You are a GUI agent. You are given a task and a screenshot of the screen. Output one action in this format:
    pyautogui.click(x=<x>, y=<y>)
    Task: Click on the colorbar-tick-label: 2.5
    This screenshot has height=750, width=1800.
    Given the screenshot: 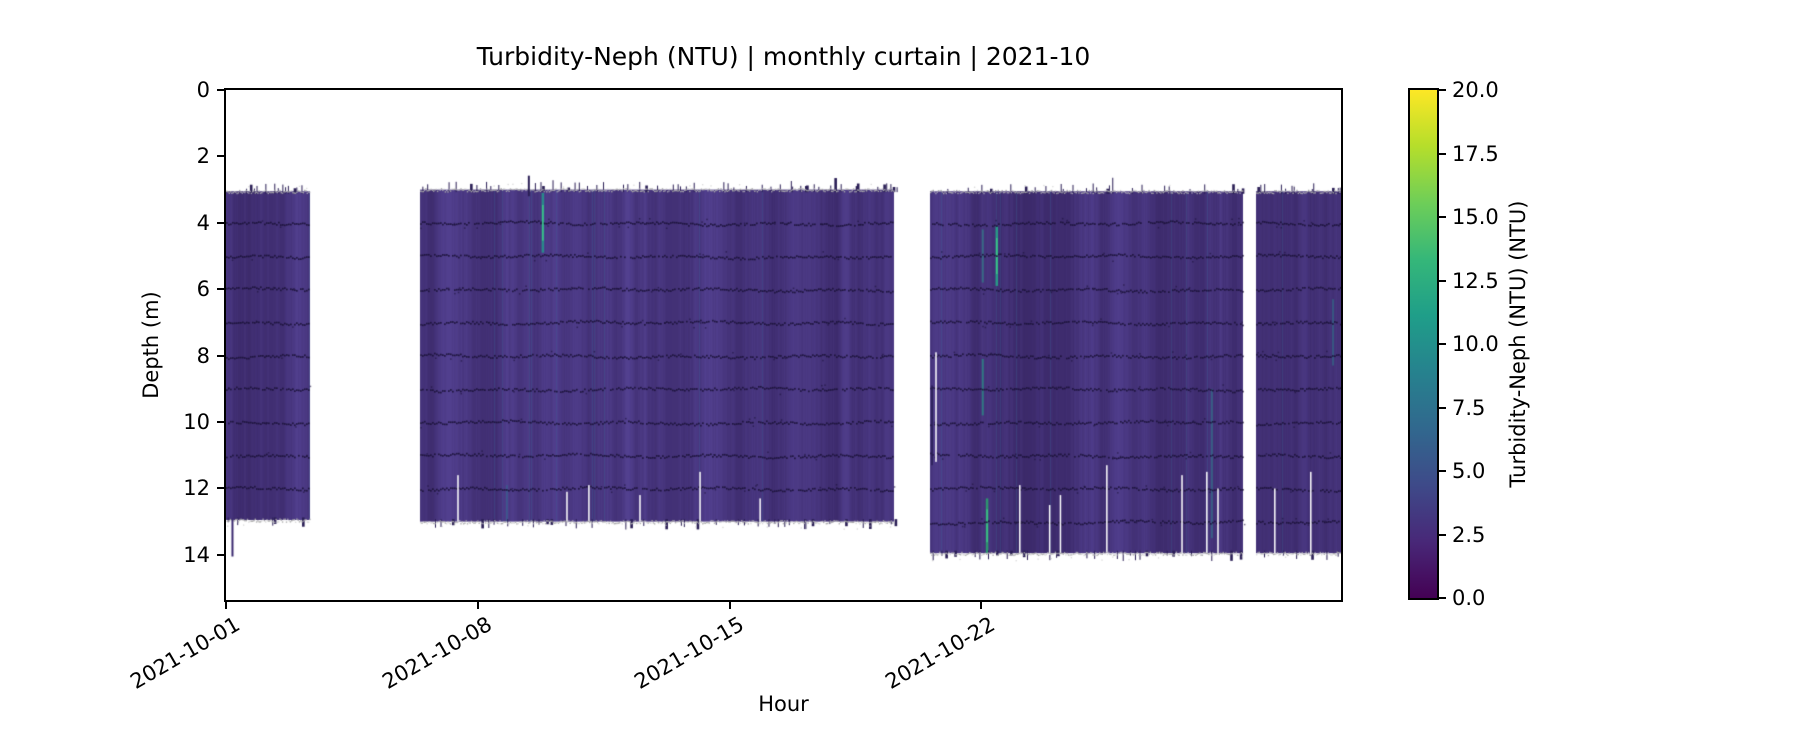 What is the action you would take?
    pyautogui.click(x=1469, y=534)
    